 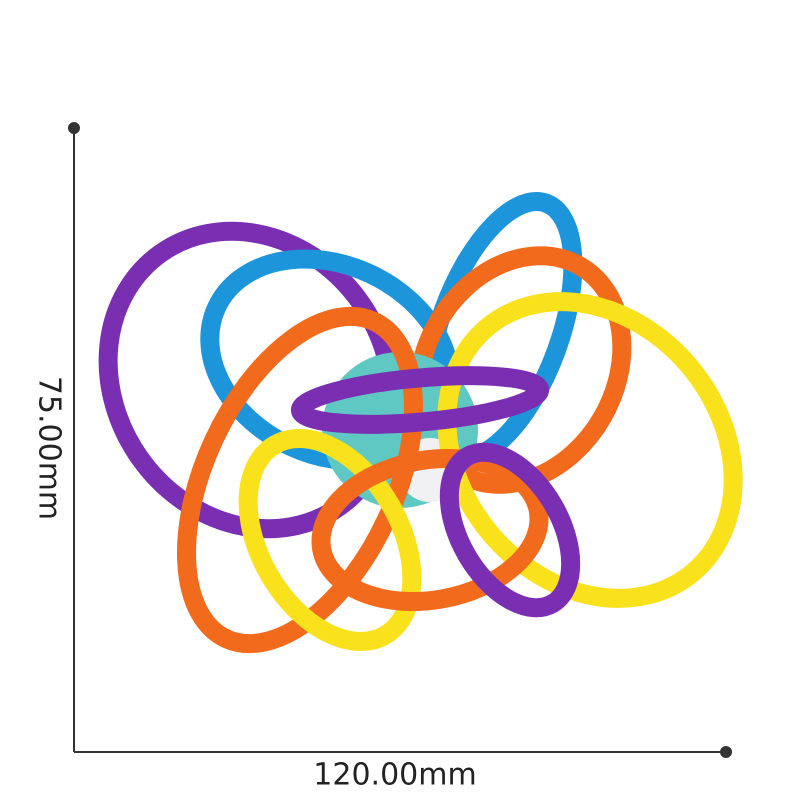 I want to click on width-end-dot, so click(x=726, y=752).